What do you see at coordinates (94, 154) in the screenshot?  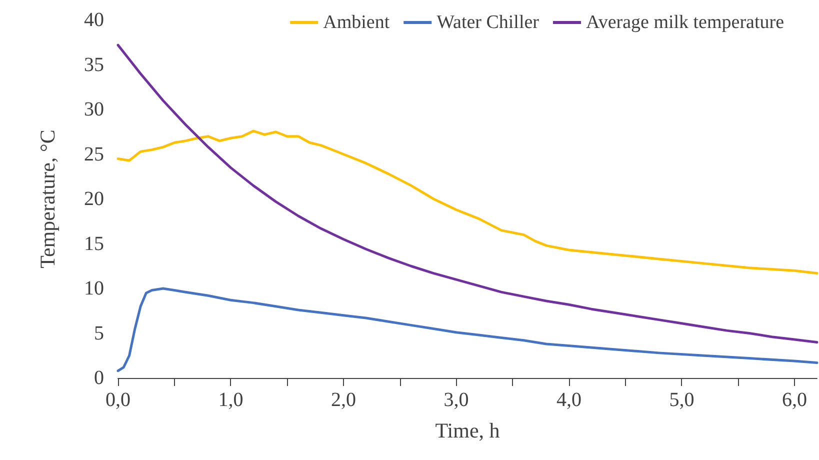 I see `y-tick-label: 25` at bounding box center [94, 154].